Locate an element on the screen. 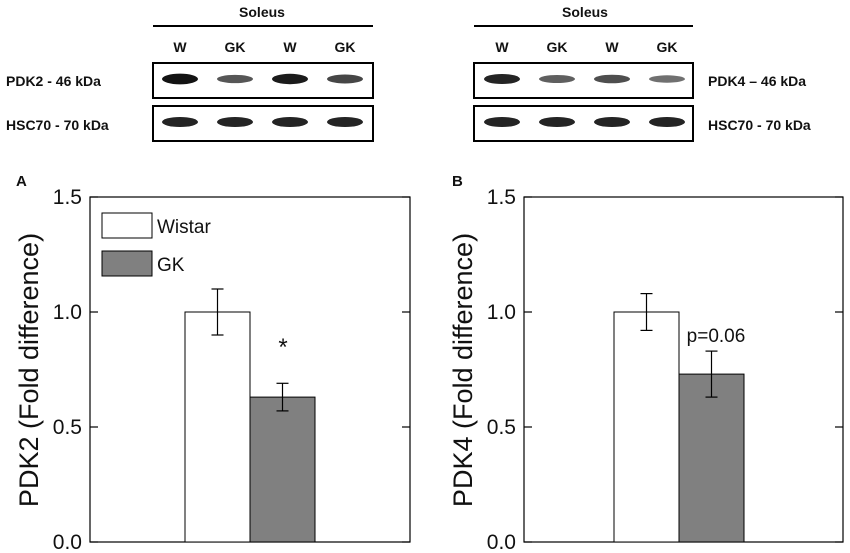 The width and height of the screenshot is (850, 553). panel-label: B is located at coordinates (457, 181).